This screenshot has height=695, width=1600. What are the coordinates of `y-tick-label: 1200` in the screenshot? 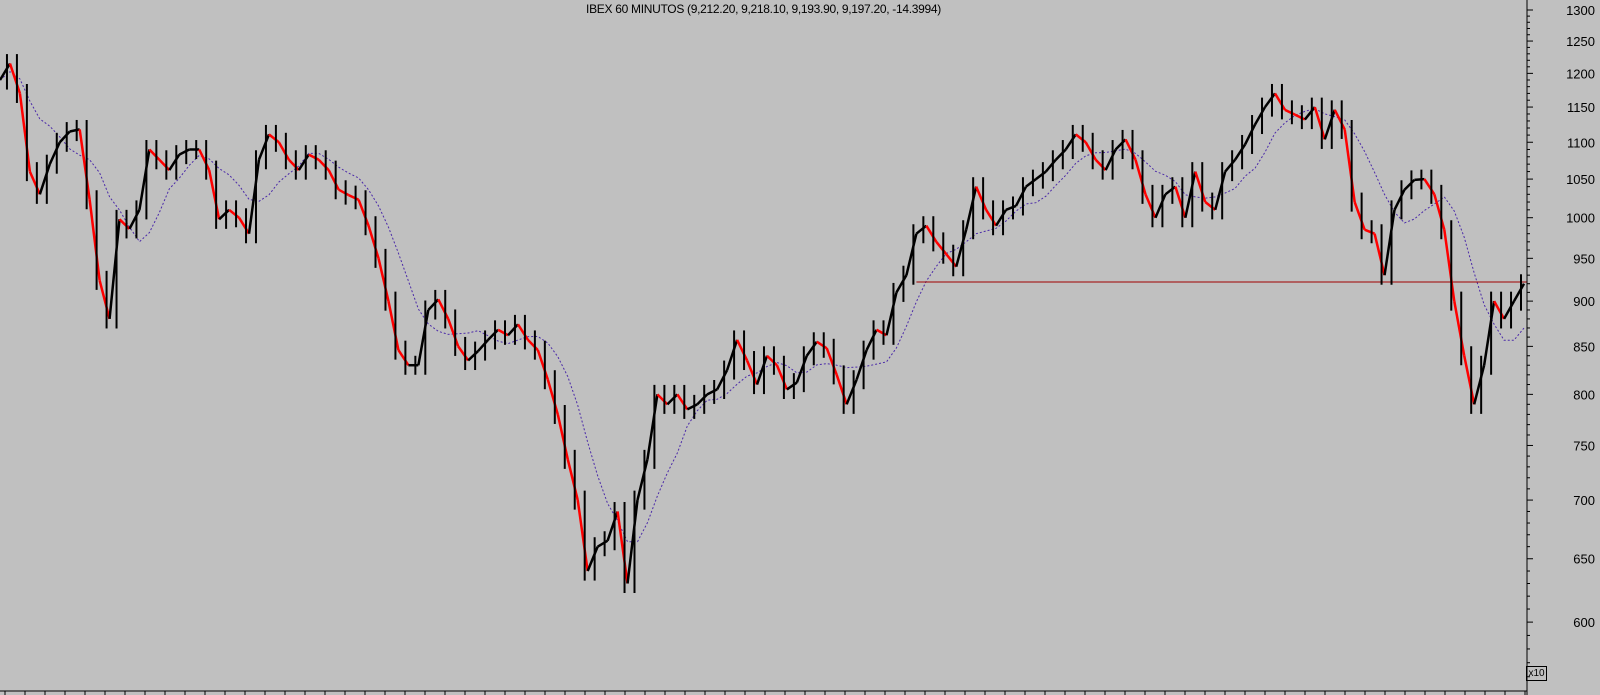 It's located at (1580, 73).